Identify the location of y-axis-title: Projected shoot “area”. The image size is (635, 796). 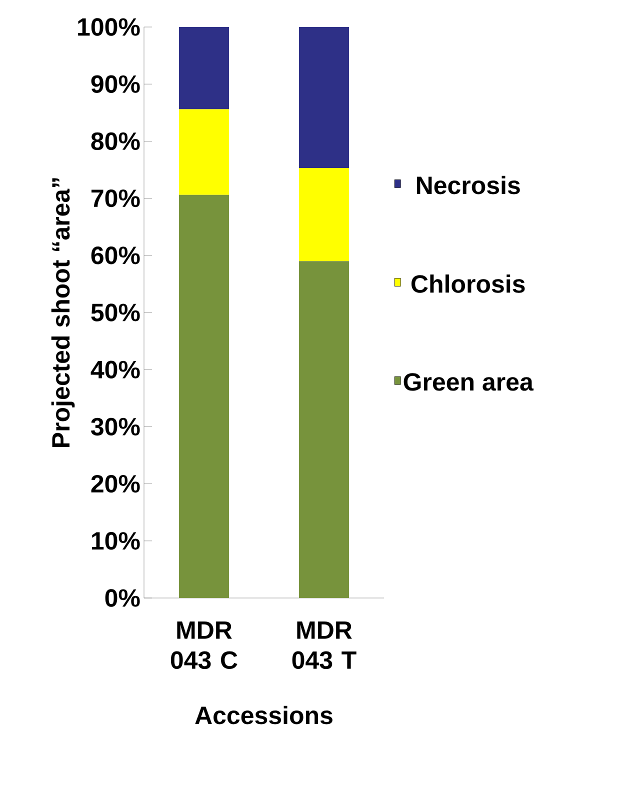
(63, 312).